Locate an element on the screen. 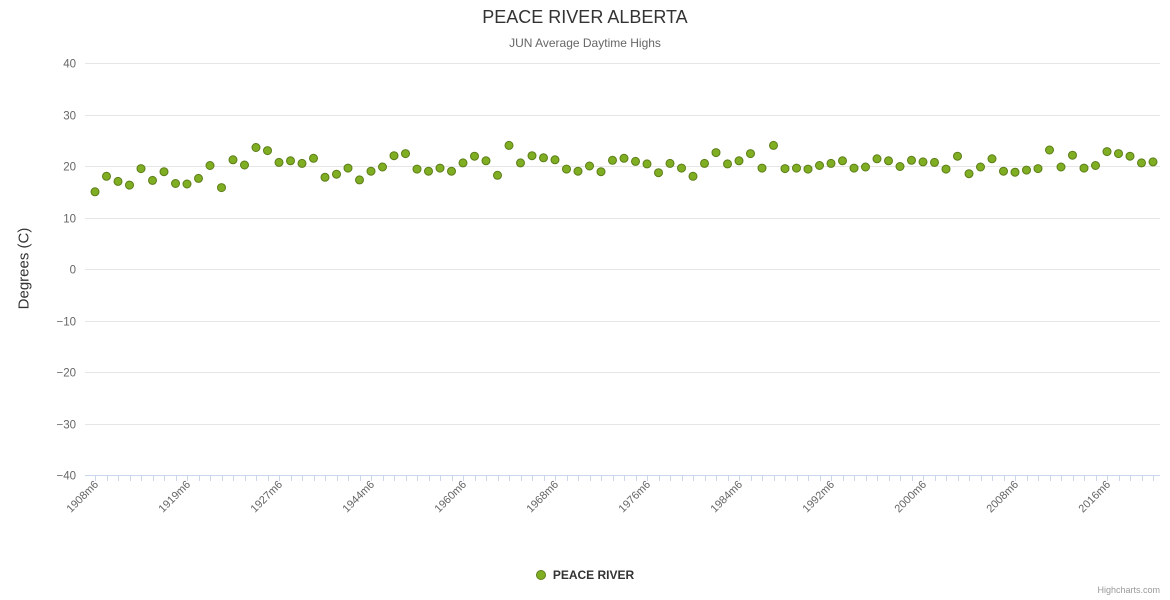 This screenshot has height=600, width=1170. x-tick-label: 2016m6 is located at coordinates (1095, 497).